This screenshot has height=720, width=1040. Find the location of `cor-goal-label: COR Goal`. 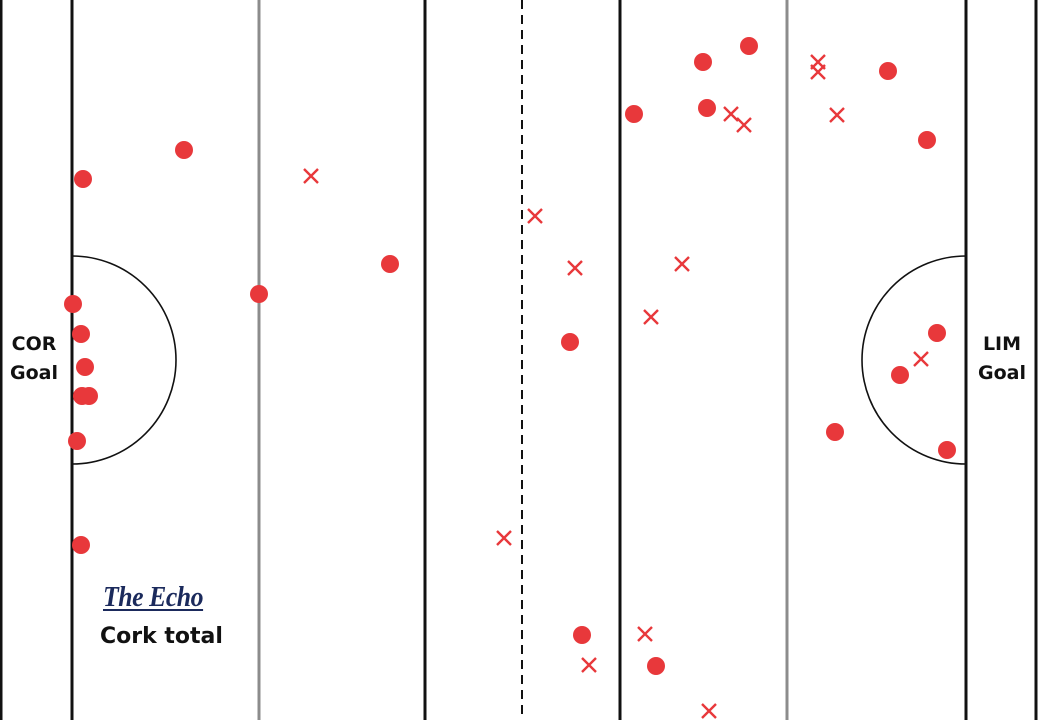

cor-goal-label: COR Goal is located at coordinates (34, 359).